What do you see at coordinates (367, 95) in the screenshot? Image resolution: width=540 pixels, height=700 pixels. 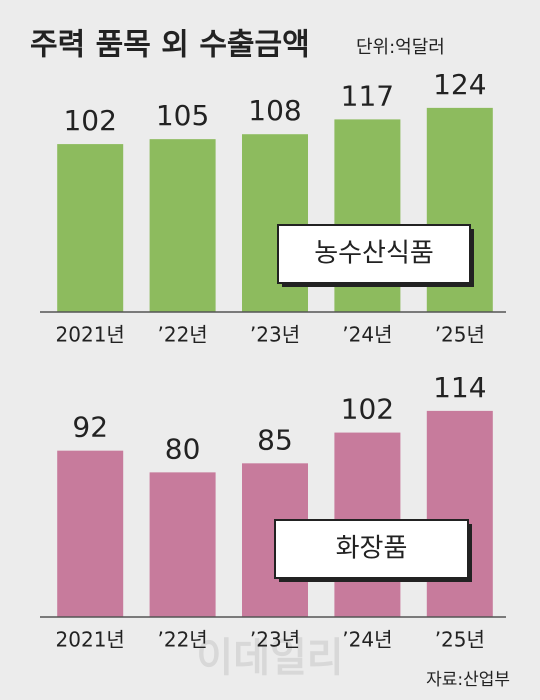 I see `data-label: 117` at bounding box center [367, 95].